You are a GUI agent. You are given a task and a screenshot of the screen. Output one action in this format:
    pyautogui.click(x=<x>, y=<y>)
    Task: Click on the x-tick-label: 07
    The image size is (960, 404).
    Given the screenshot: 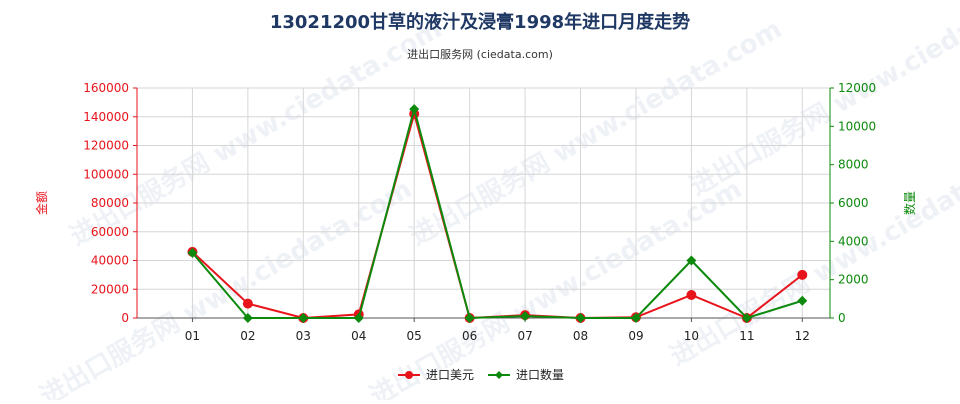 What is the action you would take?
    pyautogui.click(x=524, y=336)
    